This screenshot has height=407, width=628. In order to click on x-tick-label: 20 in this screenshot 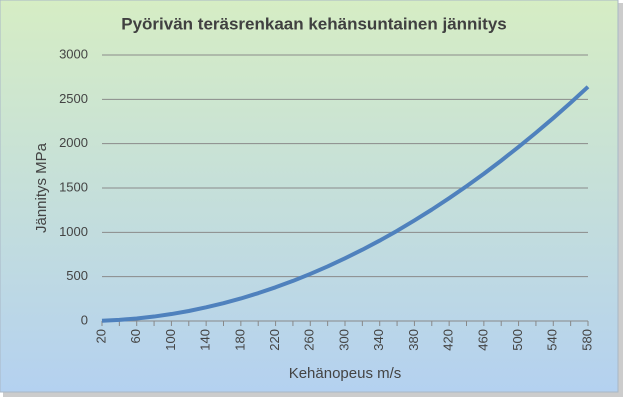, I will do `click(100, 336)`.